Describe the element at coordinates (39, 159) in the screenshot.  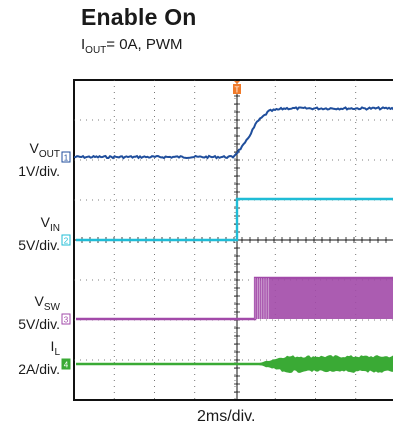
I see `vout-label: VOUT 1V/div.` at that location.